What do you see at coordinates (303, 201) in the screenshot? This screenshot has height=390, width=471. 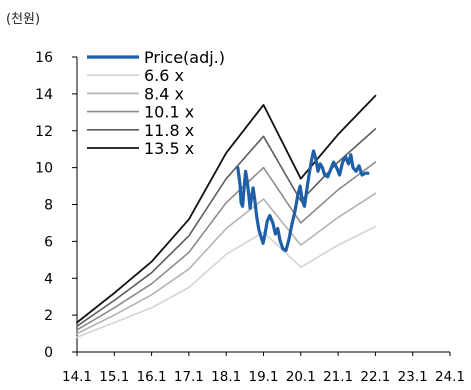 I see `series-line` at bounding box center [303, 201].